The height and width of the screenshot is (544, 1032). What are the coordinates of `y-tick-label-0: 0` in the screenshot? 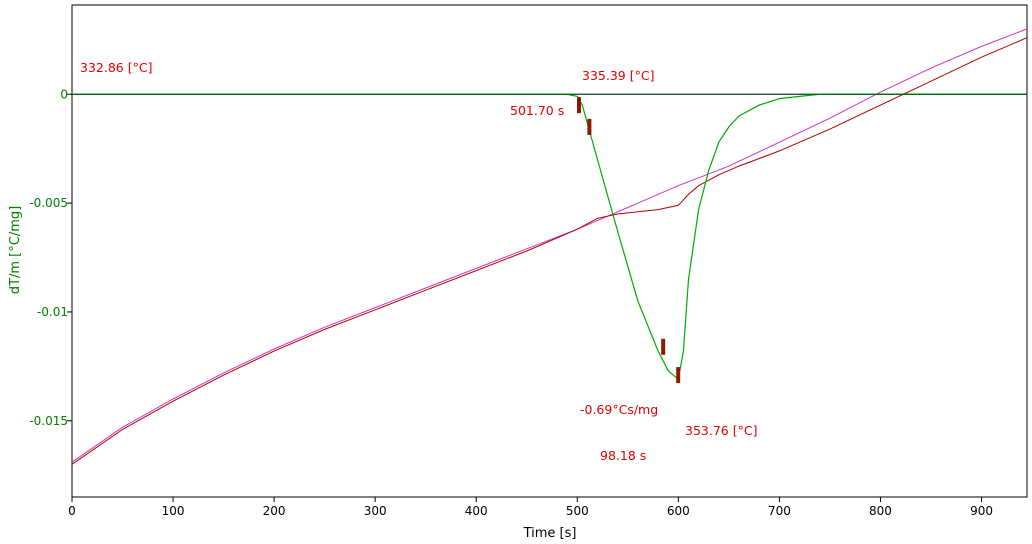 It's located at (64, 94).